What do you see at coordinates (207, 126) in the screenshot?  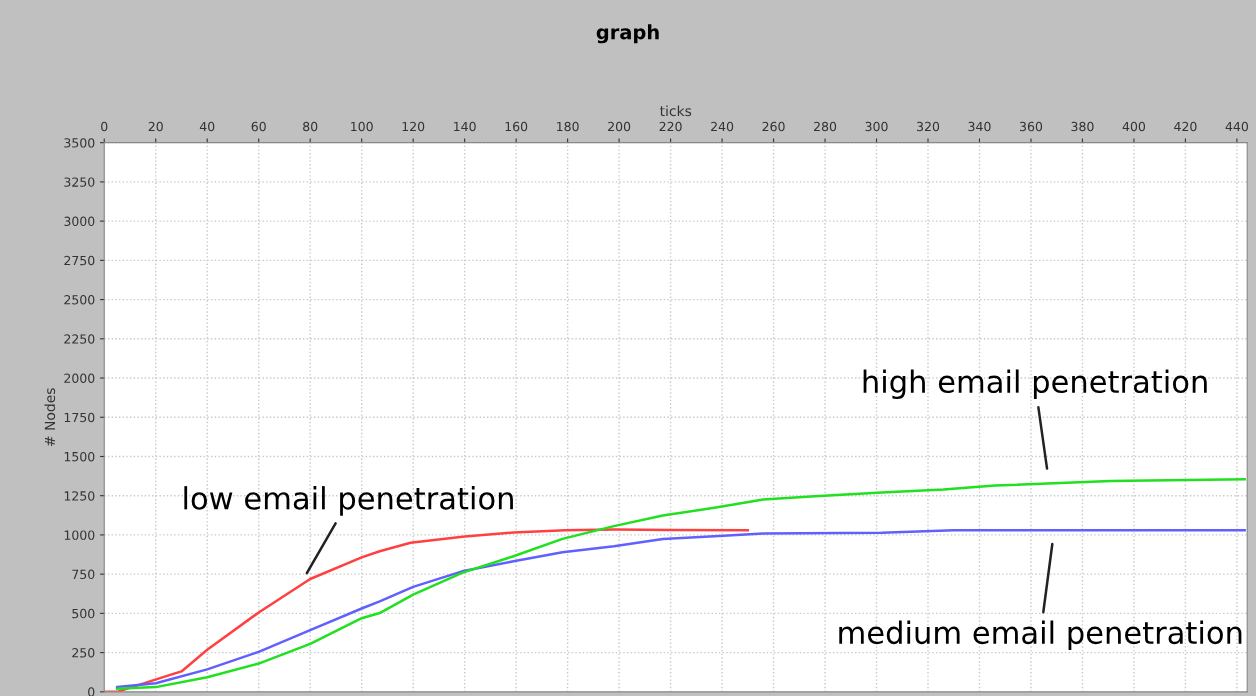 I see `x-tick-label: 40` at bounding box center [207, 126].